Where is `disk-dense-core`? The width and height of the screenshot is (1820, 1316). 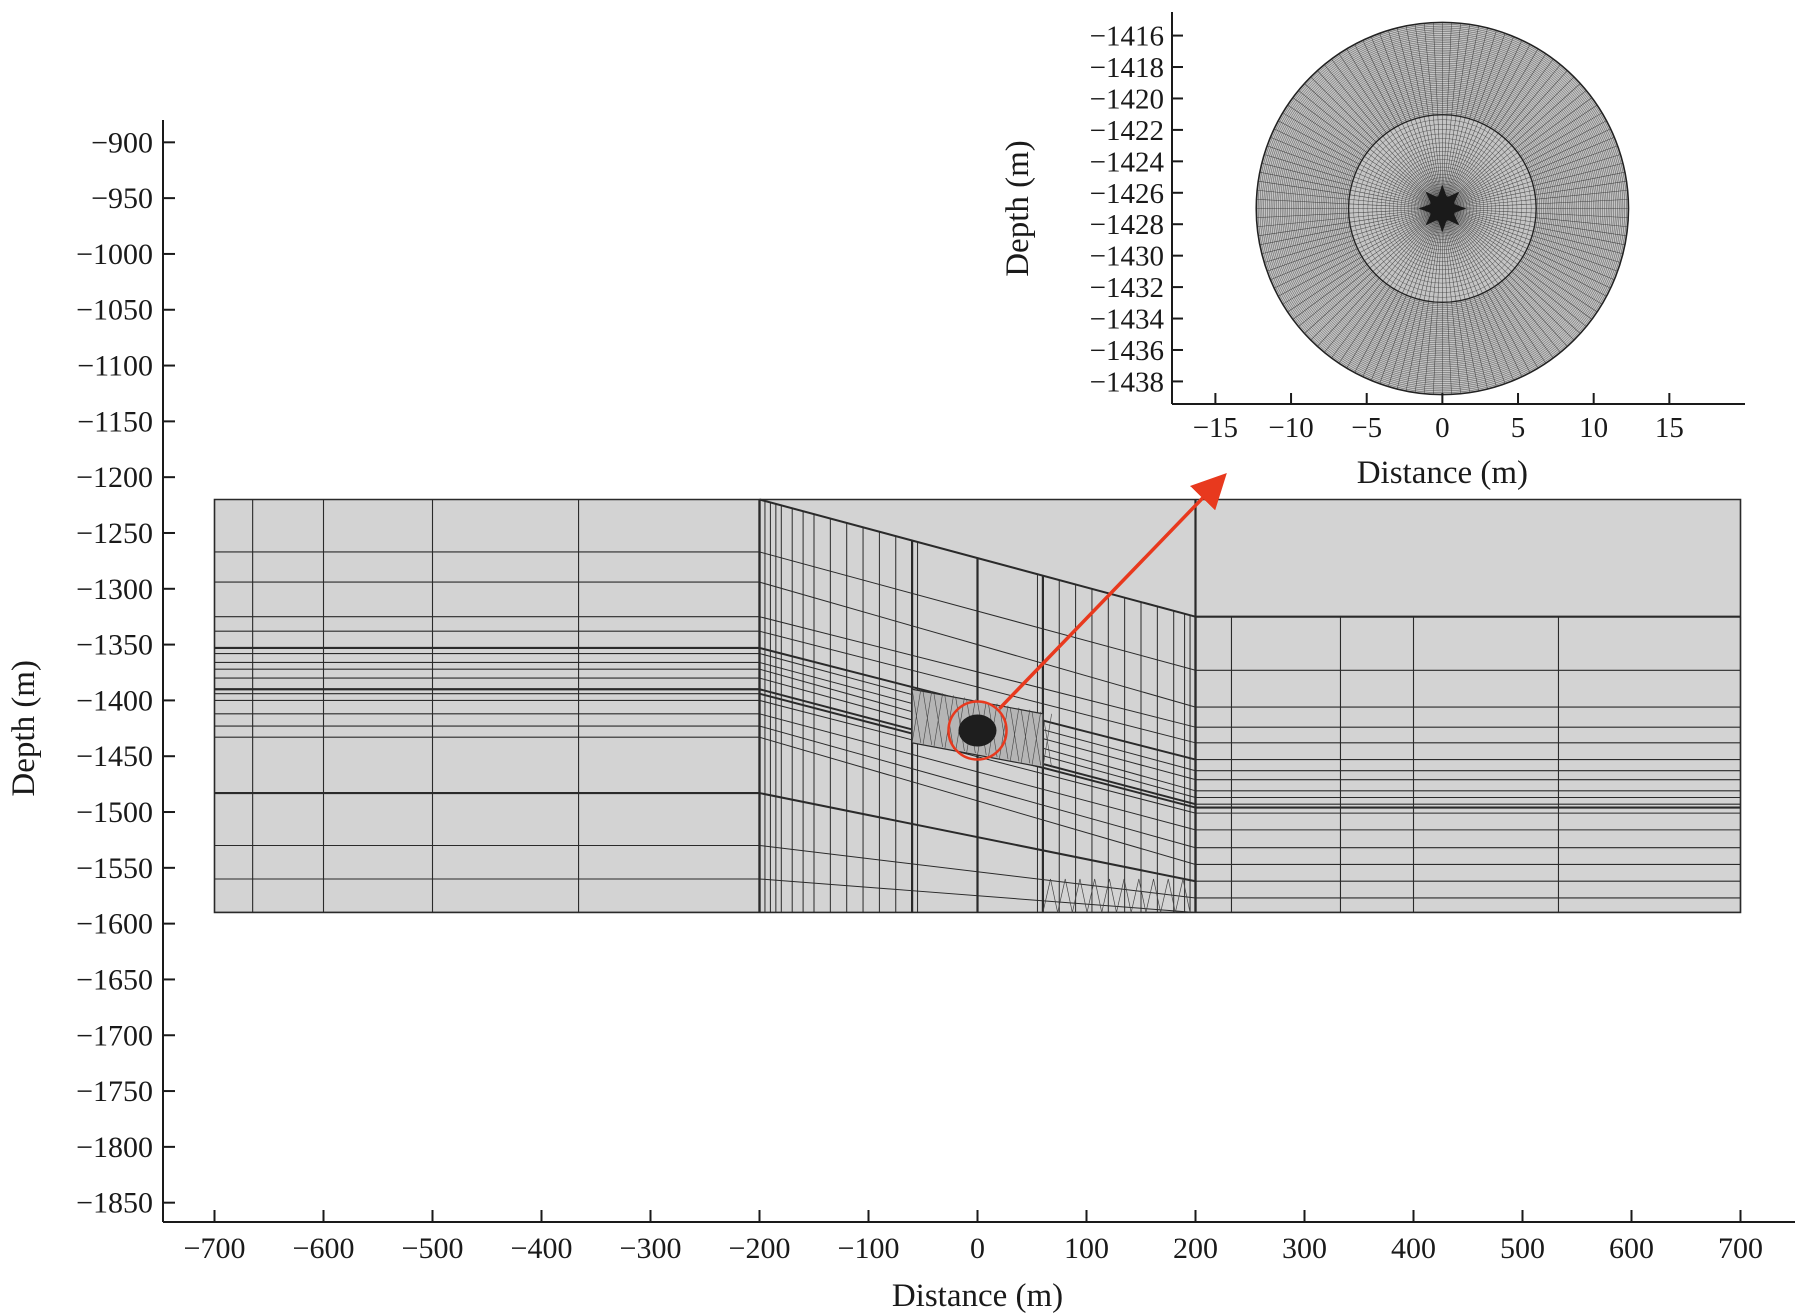 disk-dense-core is located at coordinates (1442, 208).